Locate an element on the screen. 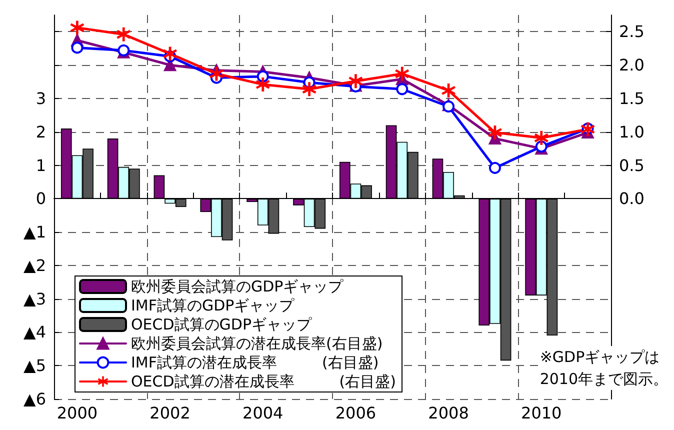 The image size is (674, 430). x-tick-label: 2000 is located at coordinates (77, 413).